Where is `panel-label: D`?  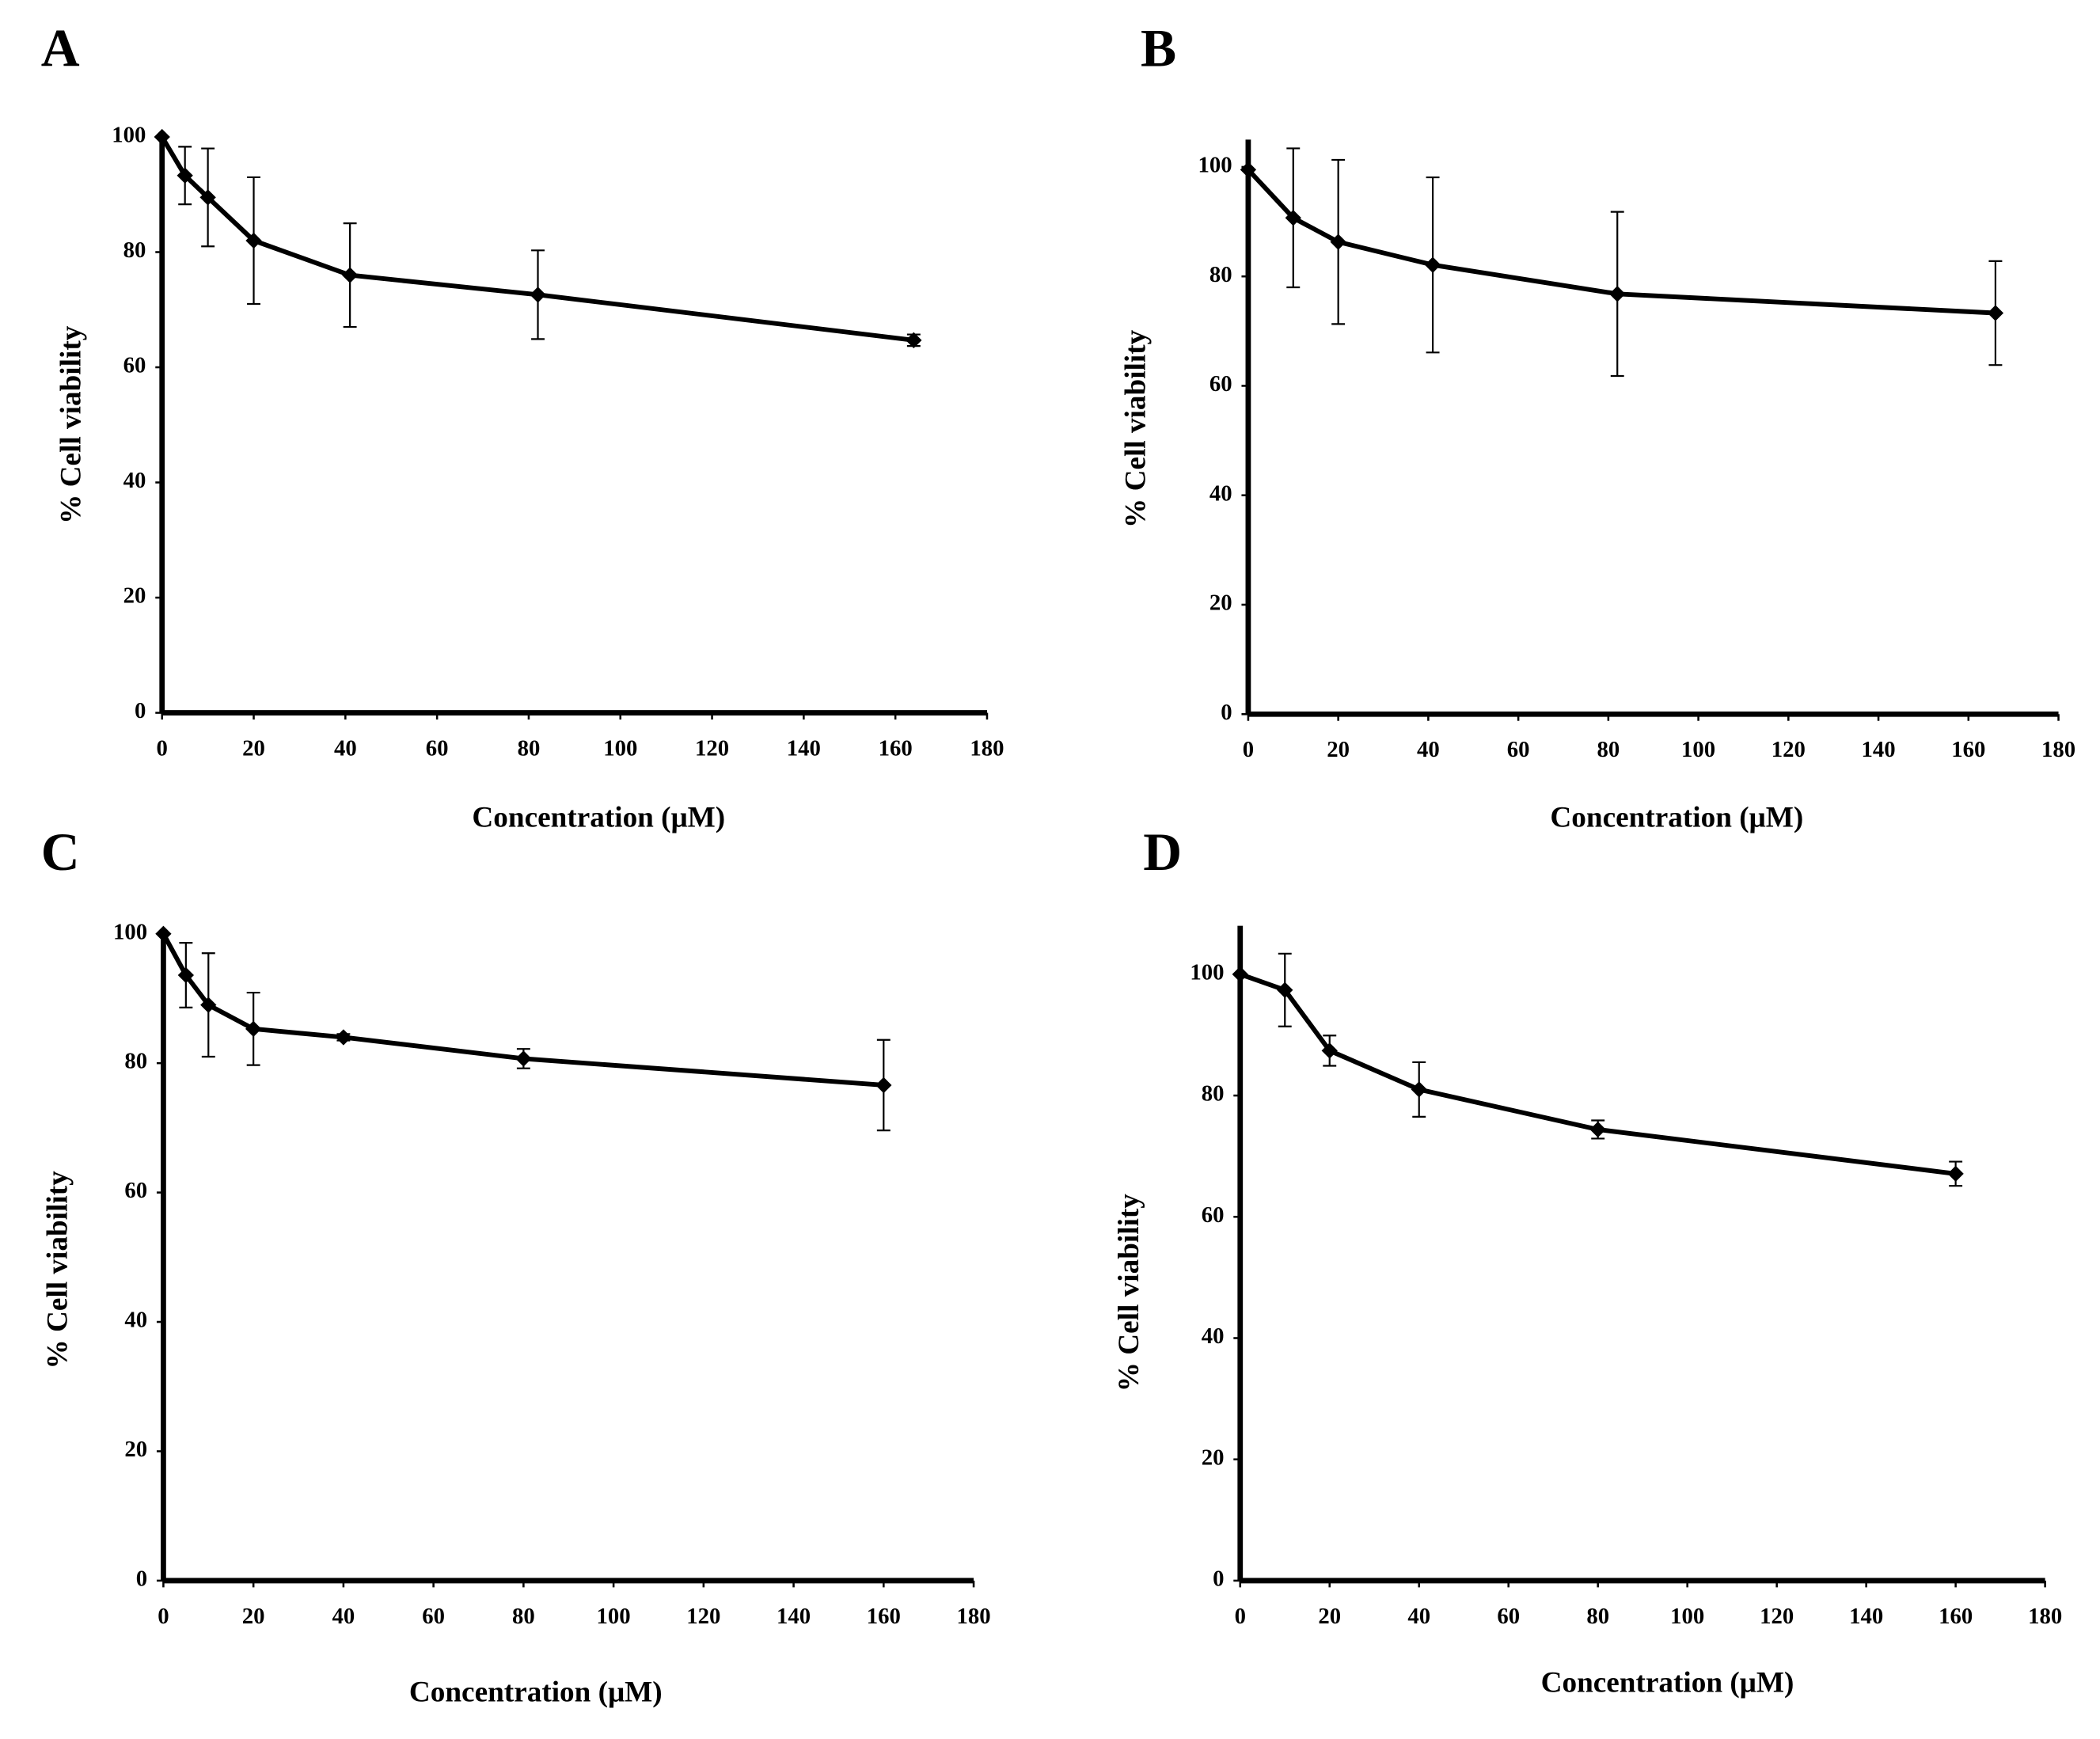 panel-label: D is located at coordinates (1162, 852).